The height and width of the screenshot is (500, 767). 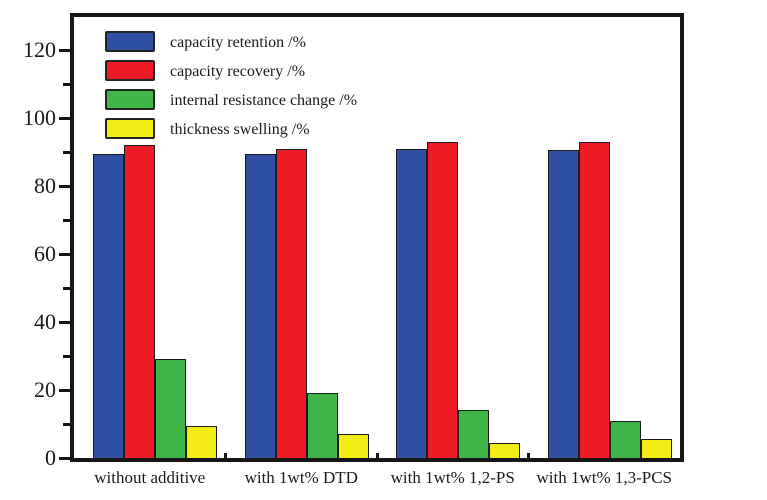 I want to click on bar-internal-group4, so click(x=625, y=439).